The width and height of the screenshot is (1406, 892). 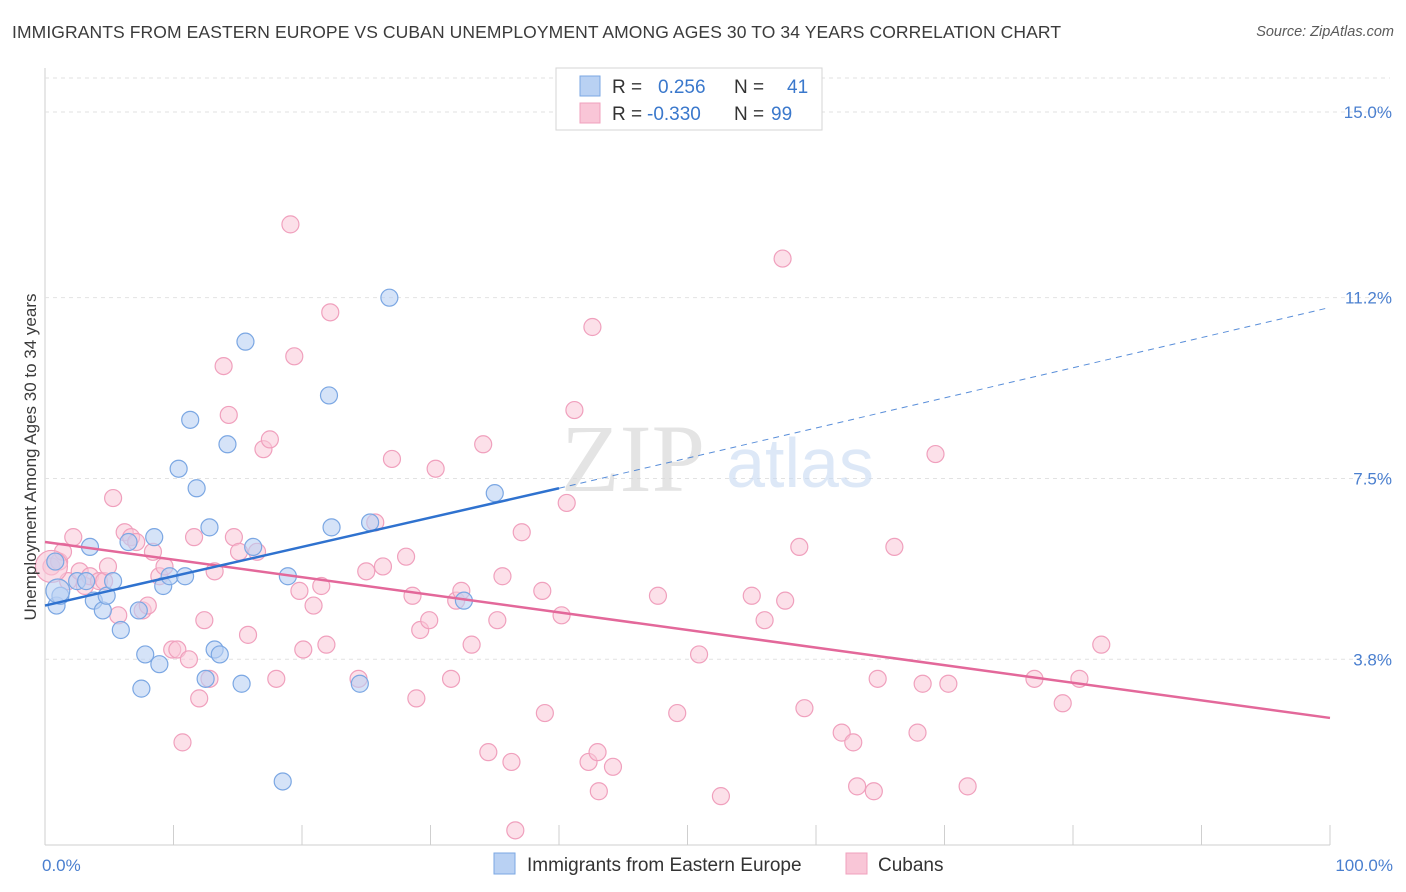 What do you see at coordinates (689, 99) in the screenshot?
I see `correlation-legend: R = 0.256 N = 41 R = -0.330 N = 99` at bounding box center [689, 99].